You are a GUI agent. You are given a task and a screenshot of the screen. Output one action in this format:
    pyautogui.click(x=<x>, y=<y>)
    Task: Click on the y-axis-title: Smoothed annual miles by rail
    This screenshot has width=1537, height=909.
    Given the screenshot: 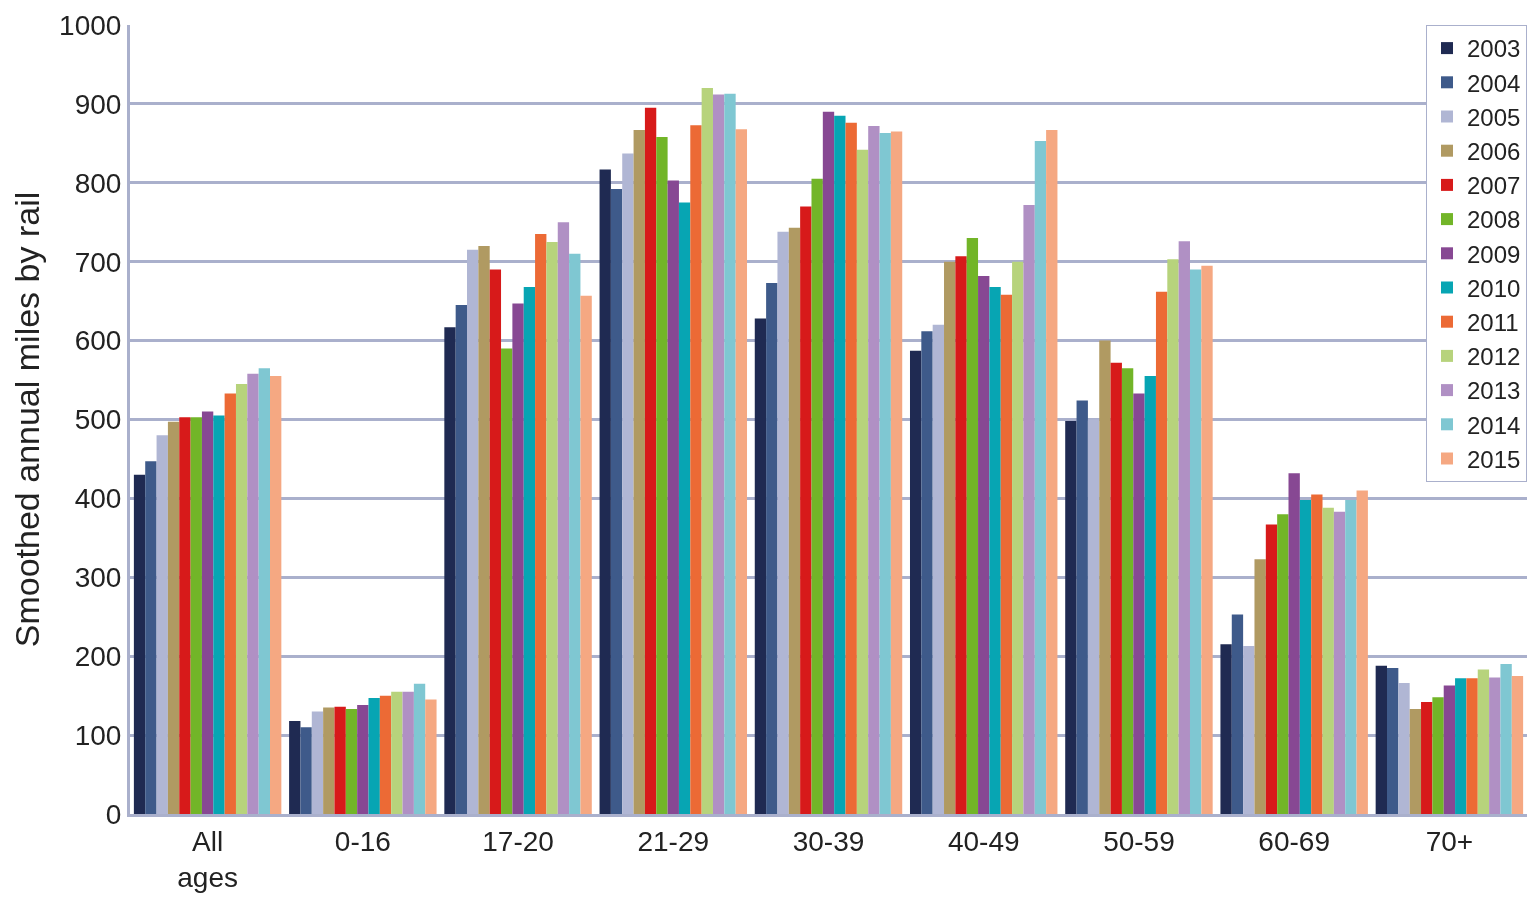 What is the action you would take?
    pyautogui.click(x=26, y=419)
    